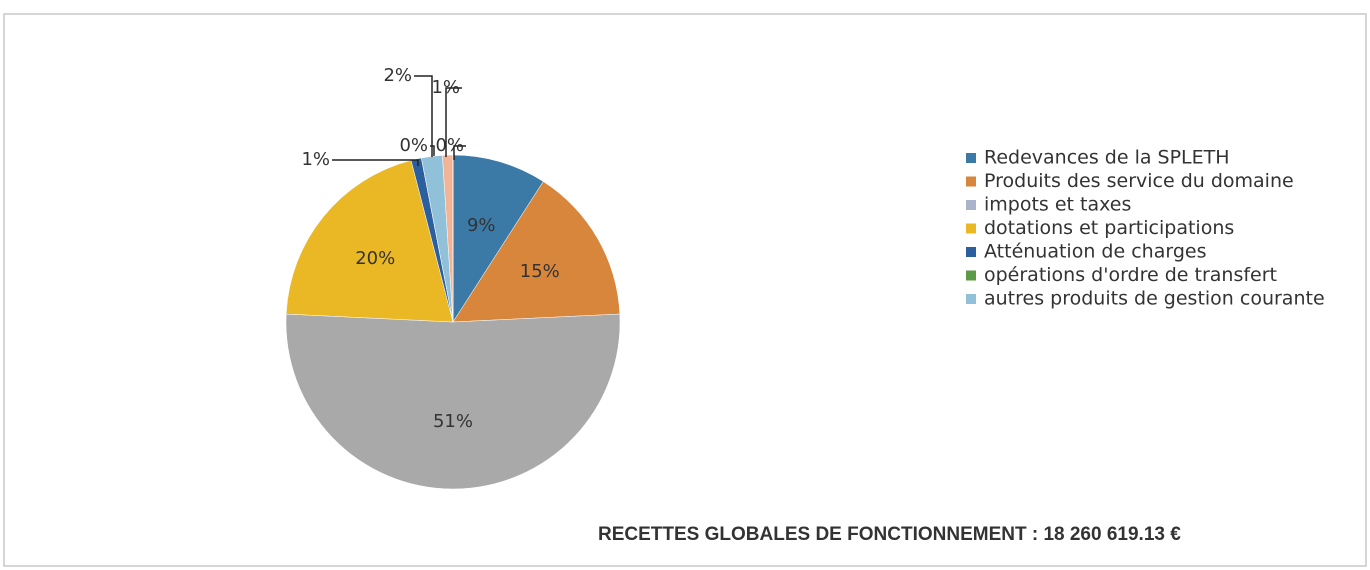 This screenshot has width=1370, height=570. I want to click on data-label: 51%, so click(453, 421).